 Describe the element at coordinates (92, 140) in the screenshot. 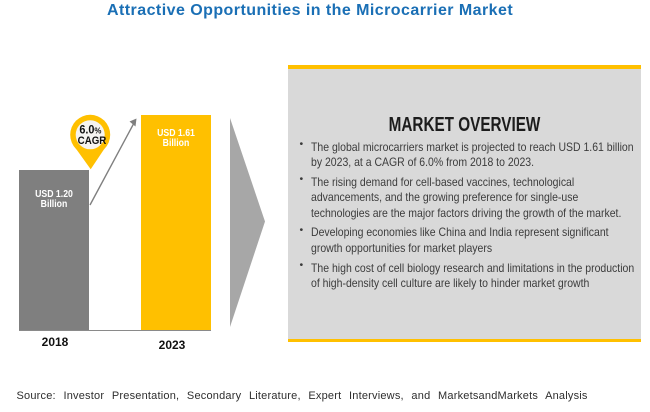

I see `svg-text: CAGR` at that location.